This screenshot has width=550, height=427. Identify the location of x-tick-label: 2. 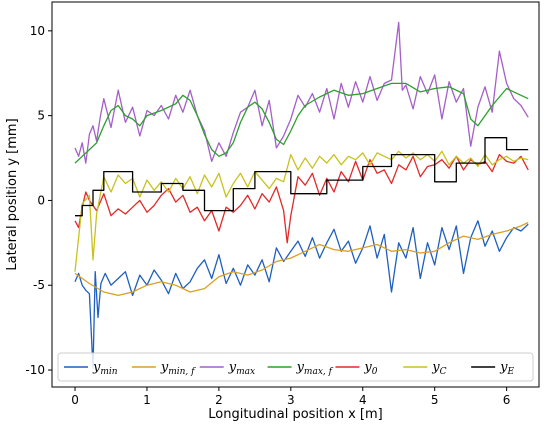
(219, 400).